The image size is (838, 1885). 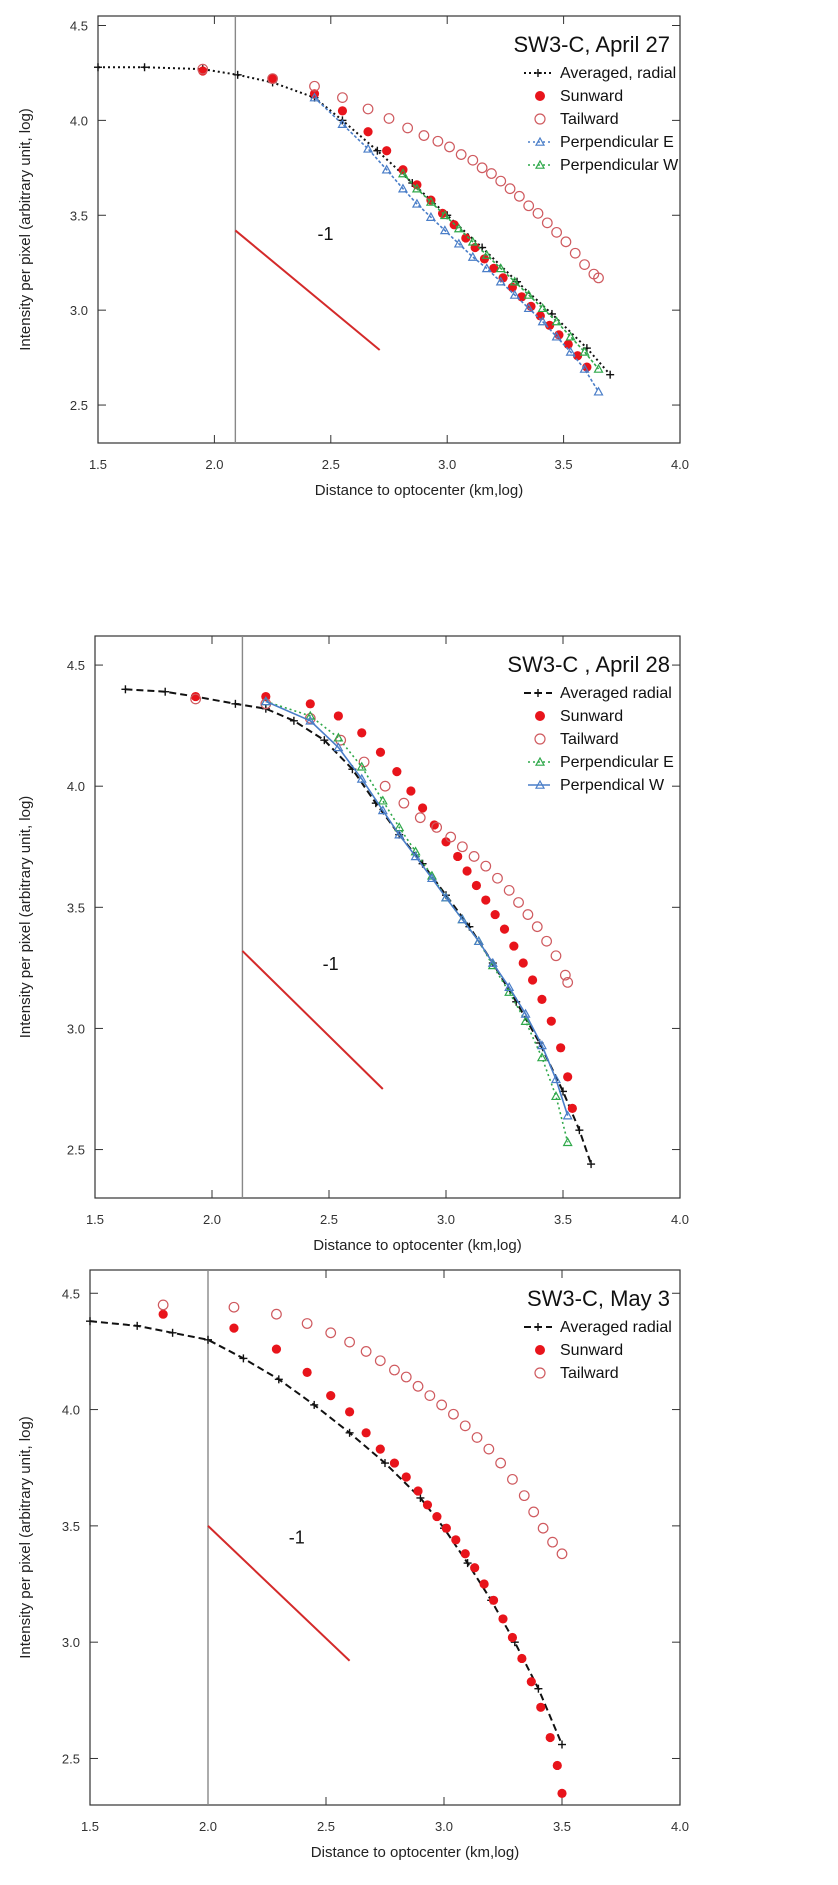 What do you see at coordinates (76, 1028) in the screenshot?
I see `y-tick-label: 3.0` at bounding box center [76, 1028].